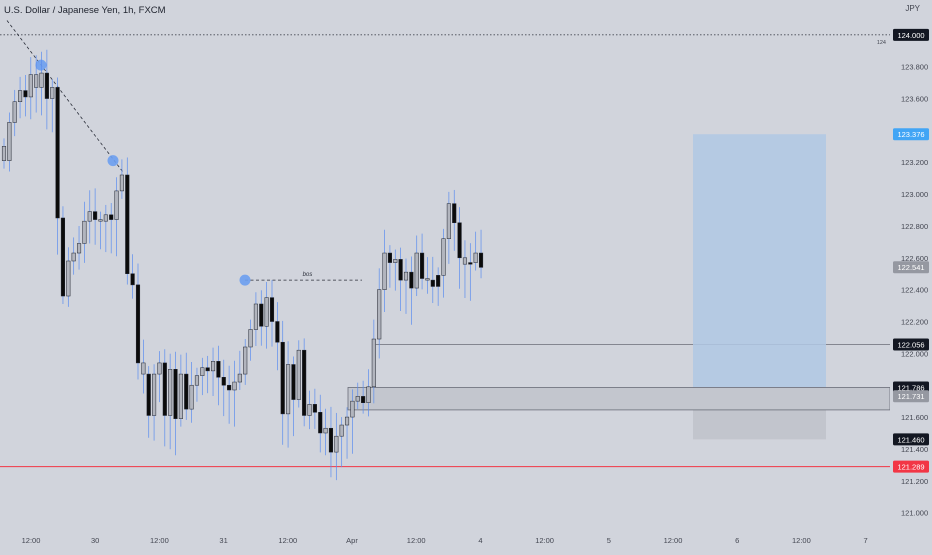 Image resolution: width=932 pixels, height=555 pixels. I want to click on y-tick-label: 121.600, so click(914, 417).